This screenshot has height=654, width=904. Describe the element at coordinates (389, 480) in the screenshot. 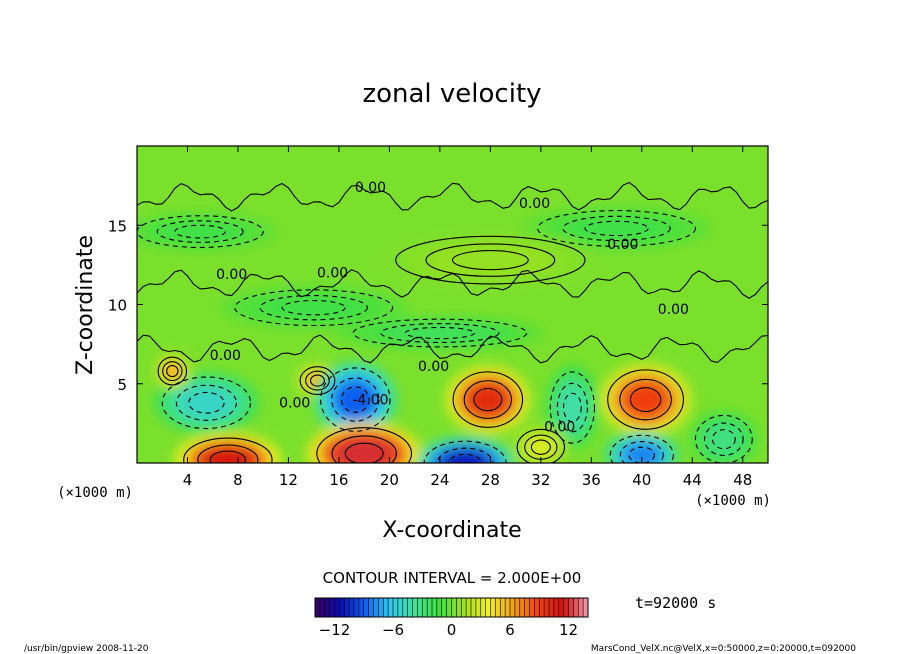

I see `x-tick-label: 20` at that location.